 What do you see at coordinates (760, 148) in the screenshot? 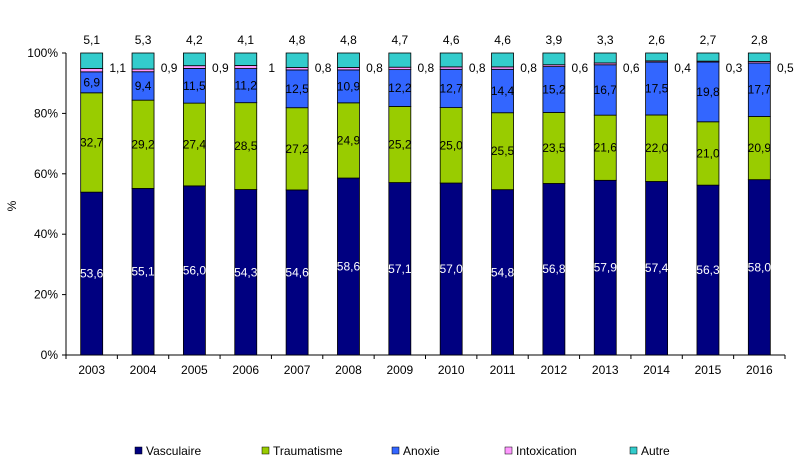
I see `data-label: 20,9` at bounding box center [760, 148].